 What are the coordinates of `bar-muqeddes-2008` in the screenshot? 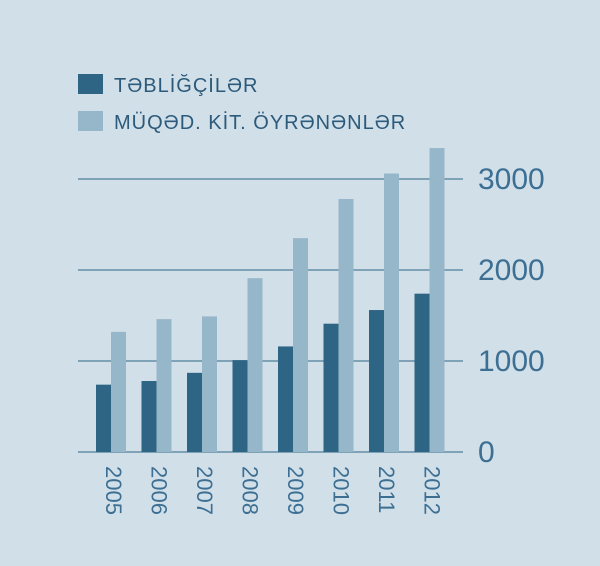 It's located at (255, 365).